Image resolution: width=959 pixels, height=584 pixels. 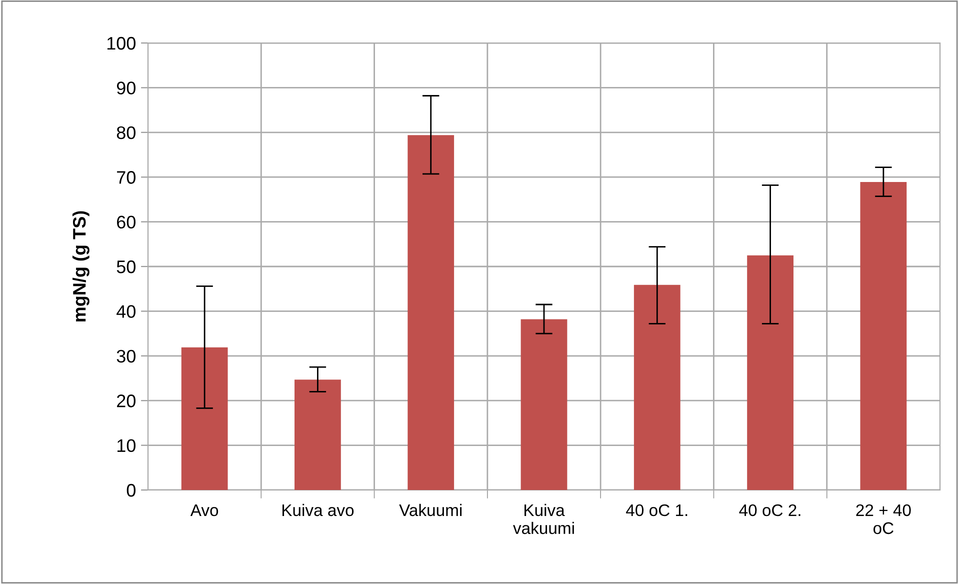 What do you see at coordinates (769, 510) in the screenshot?
I see `x-tick-label: 40 oC 2.` at bounding box center [769, 510].